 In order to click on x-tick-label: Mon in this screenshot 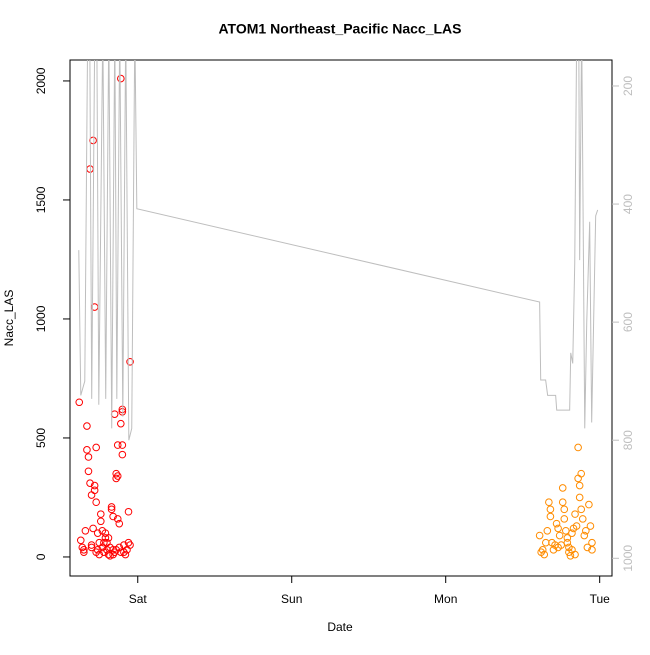, I will do `click(445, 599)`.